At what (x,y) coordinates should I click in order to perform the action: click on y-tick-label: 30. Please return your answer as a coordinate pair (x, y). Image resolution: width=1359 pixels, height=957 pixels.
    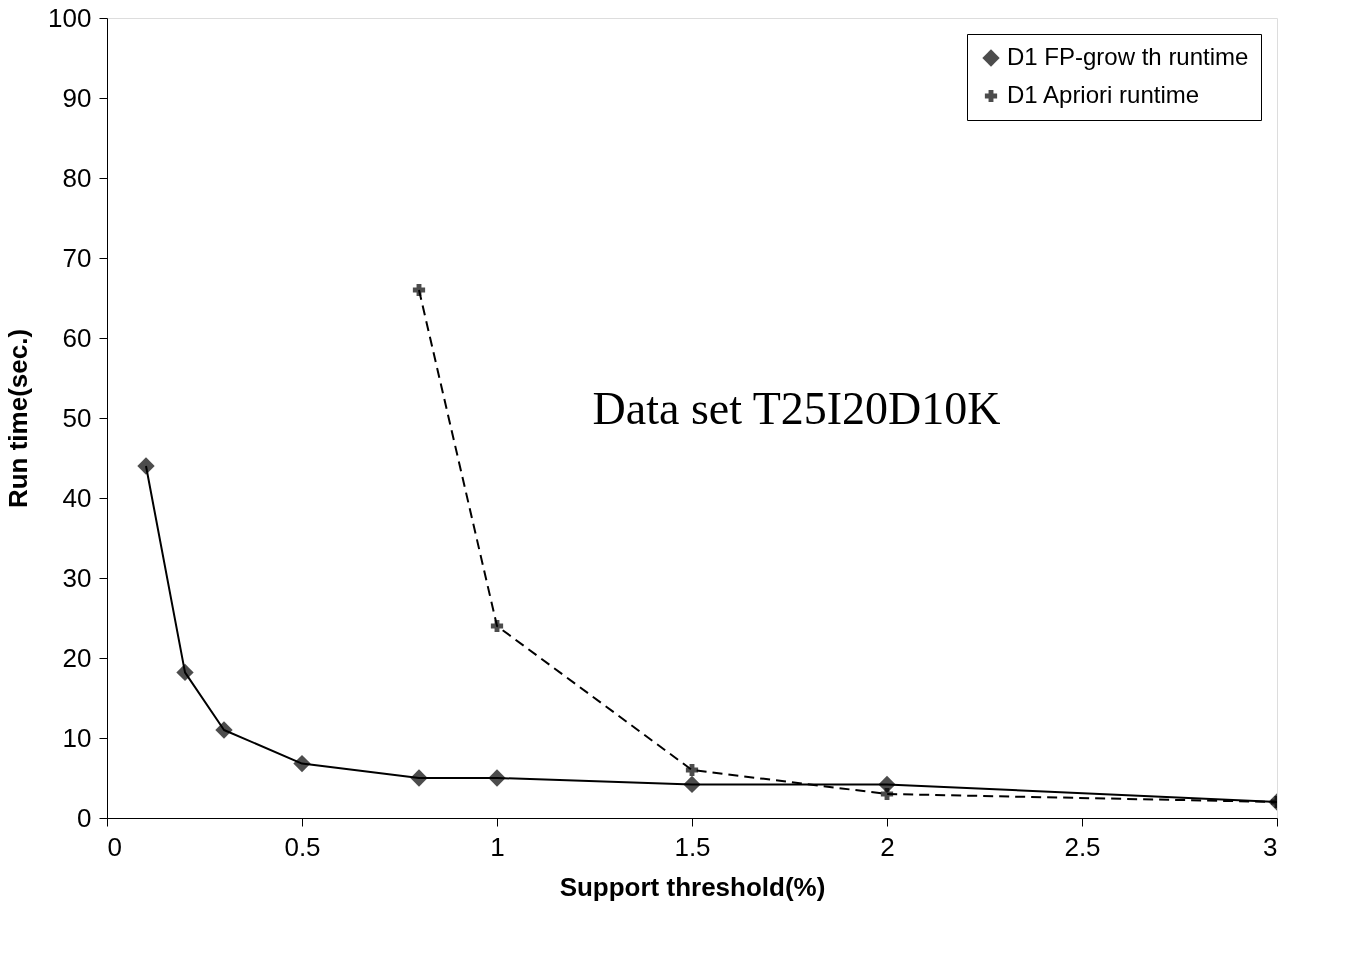
    Looking at the image, I should click on (77, 577).